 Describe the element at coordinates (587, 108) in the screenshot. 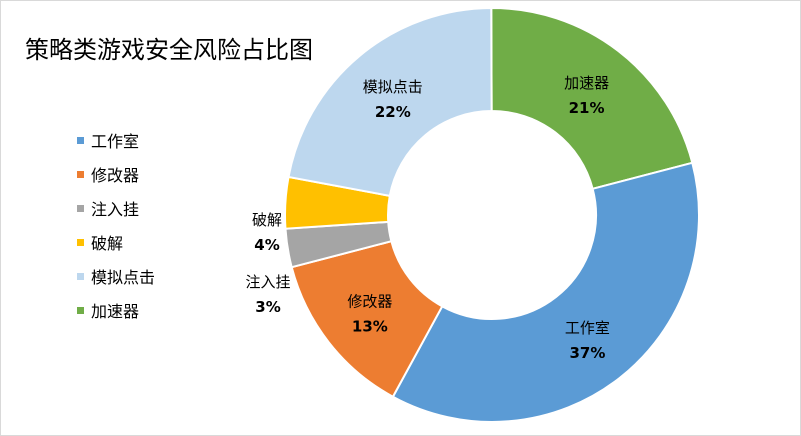

I see `slice-value-accelerator: 21%` at that location.